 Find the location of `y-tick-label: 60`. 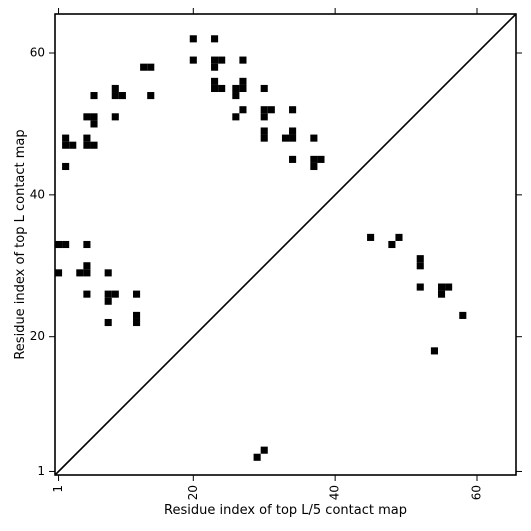

y-tick-label: 60 is located at coordinates (37, 53).